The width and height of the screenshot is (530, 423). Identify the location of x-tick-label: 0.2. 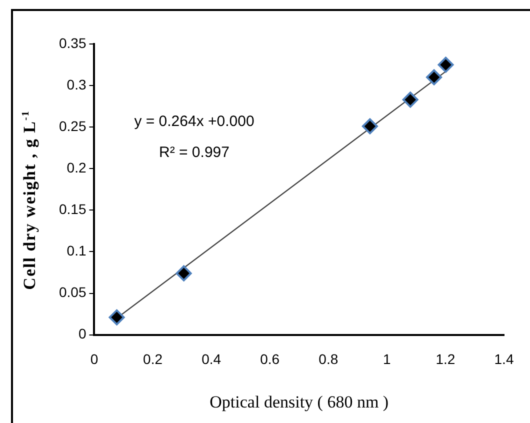
(153, 359).